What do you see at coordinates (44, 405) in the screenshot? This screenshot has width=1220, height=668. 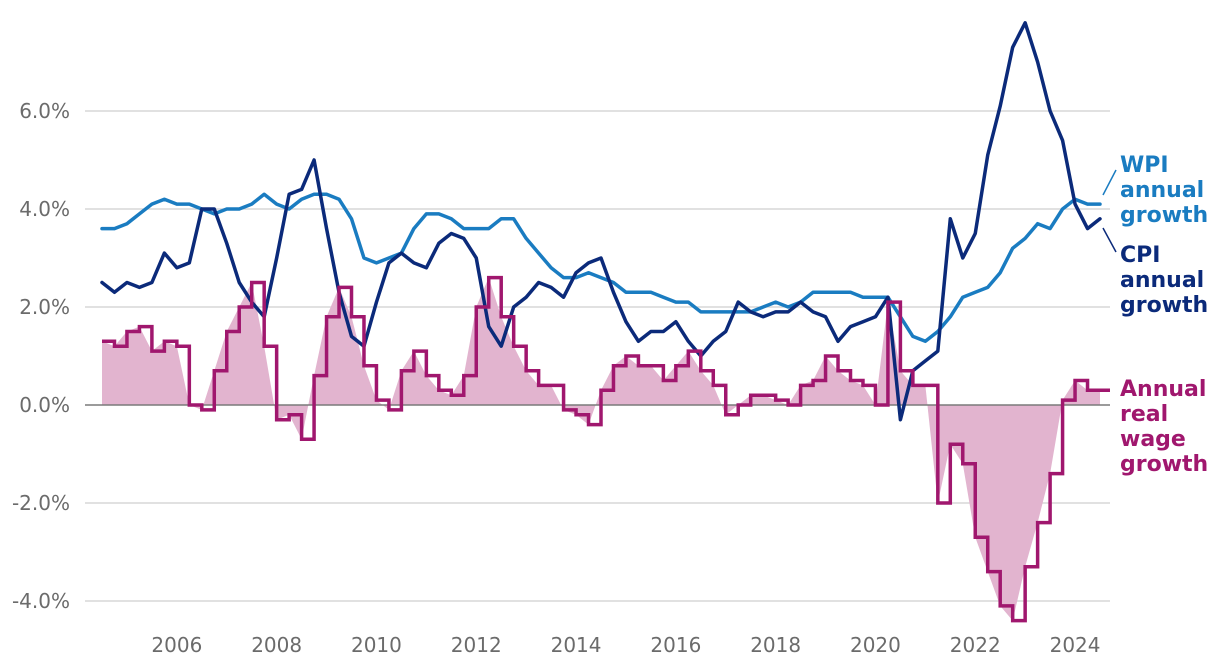 I see `y-tick-label: 0.0%` at bounding box center [44, 405].